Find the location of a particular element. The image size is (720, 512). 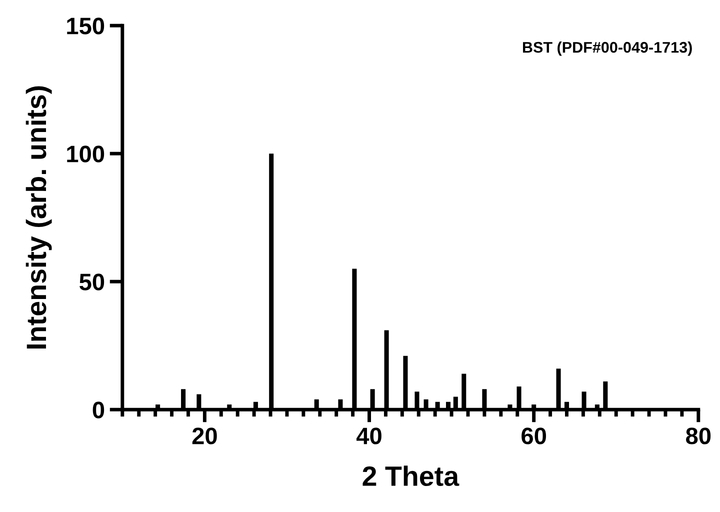

y-tick-label: 50 is located at coordinates (92, 282).